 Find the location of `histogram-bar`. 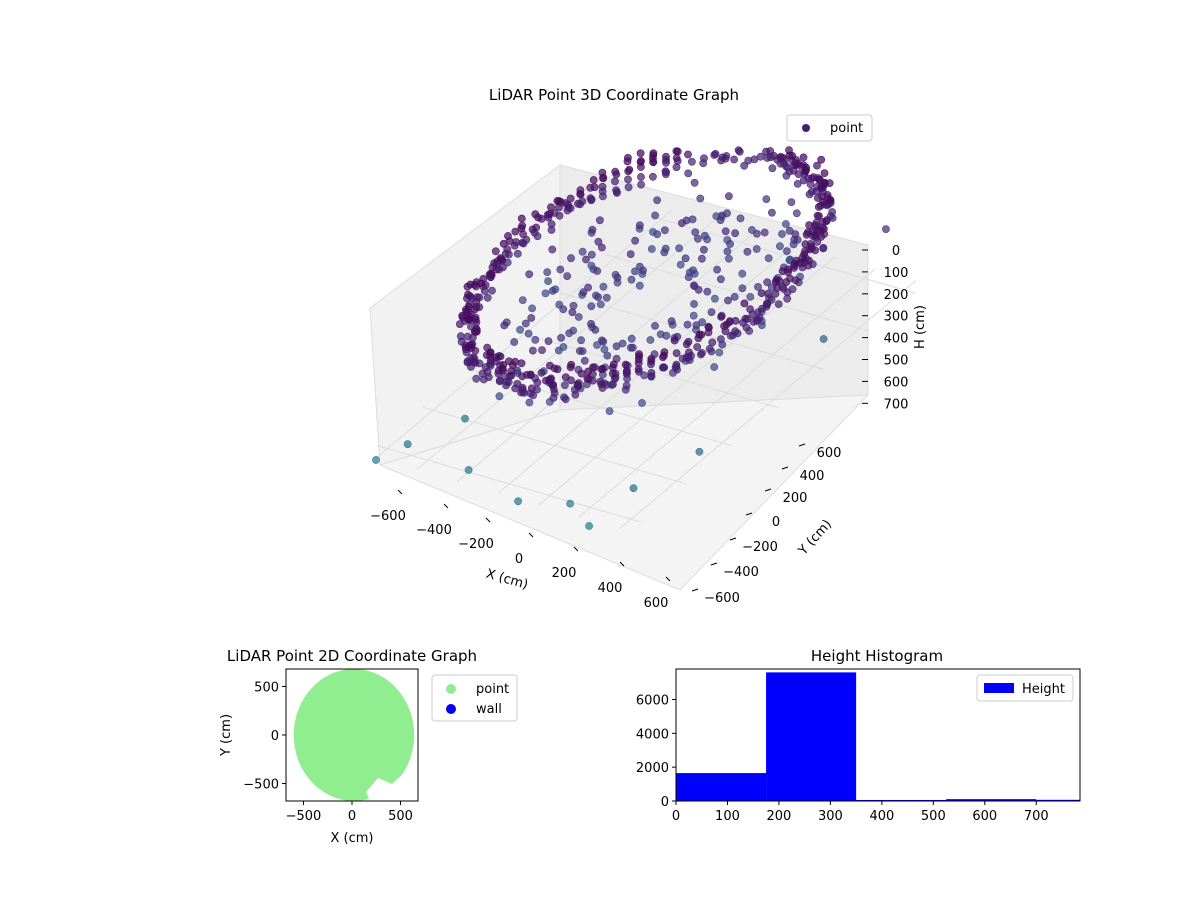

histogram-bar is located at coordinates (991, 800).